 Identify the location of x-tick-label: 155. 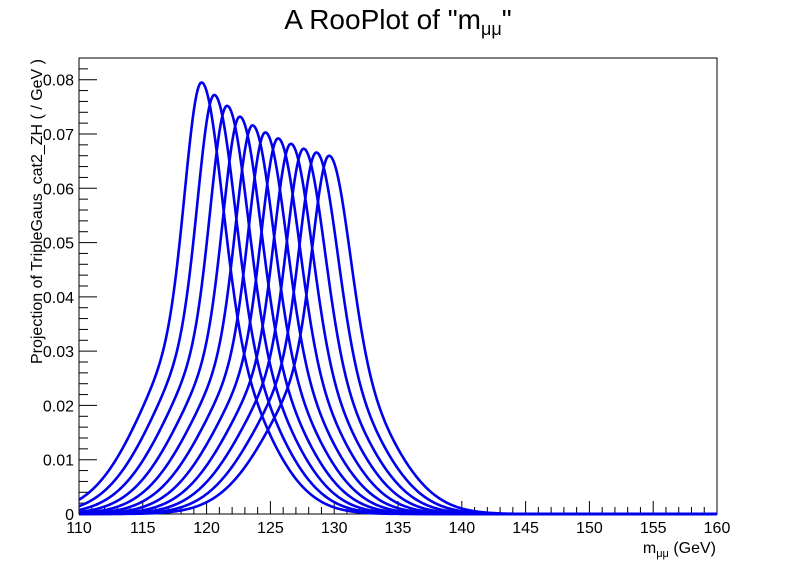
(653, 528).